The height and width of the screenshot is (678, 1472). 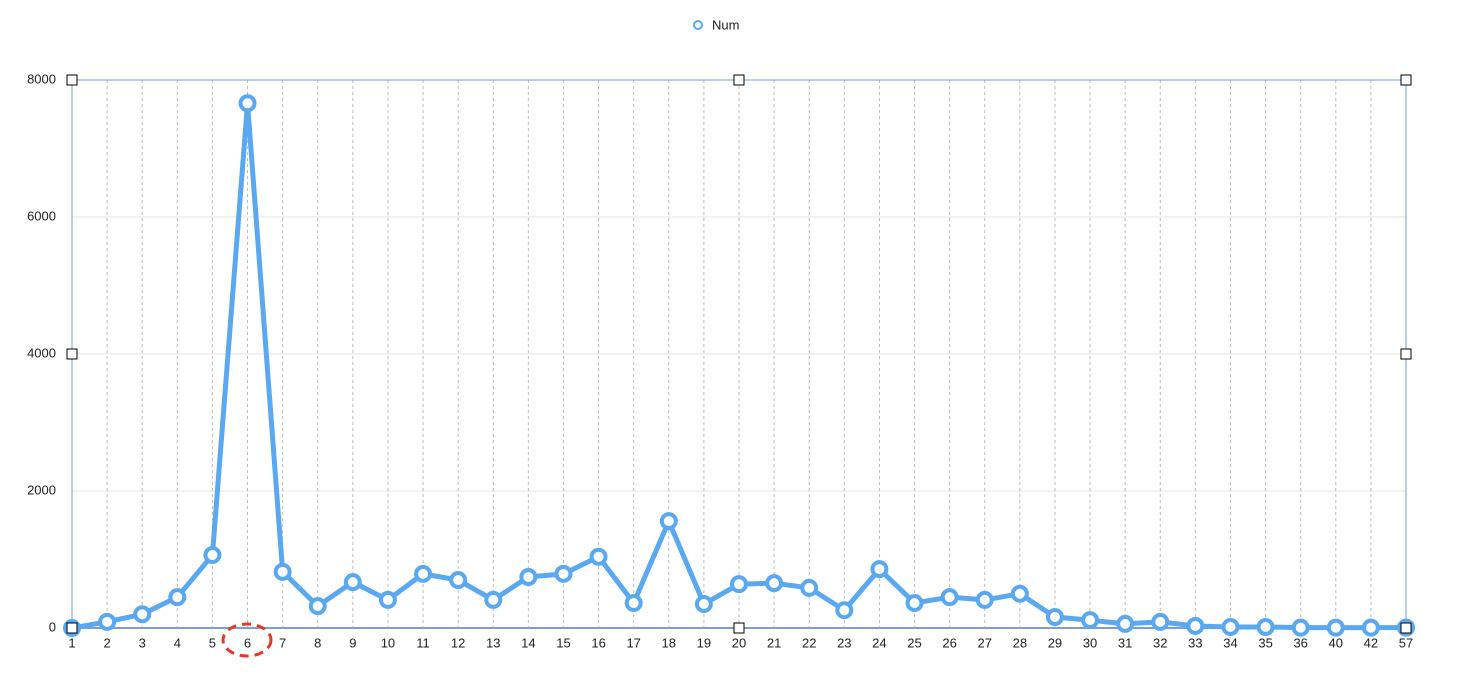 What do you see at coordinates (1300, 642) in the screenshot?
I see `x-tick-label: 36` at bounding box center [1300, 642].